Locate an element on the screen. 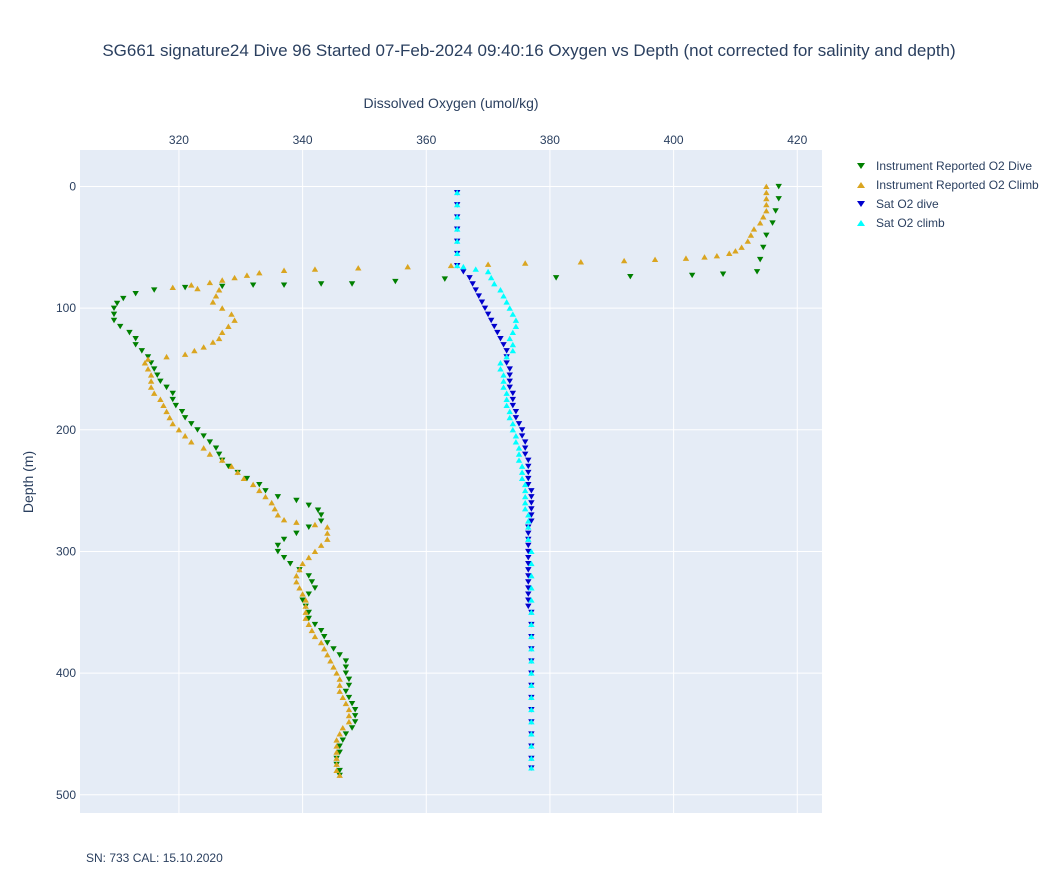 This screenshot has height=894, width=1058. legend-item-sat-climb: Sat O2 climb is located at coordinates (942, 222).